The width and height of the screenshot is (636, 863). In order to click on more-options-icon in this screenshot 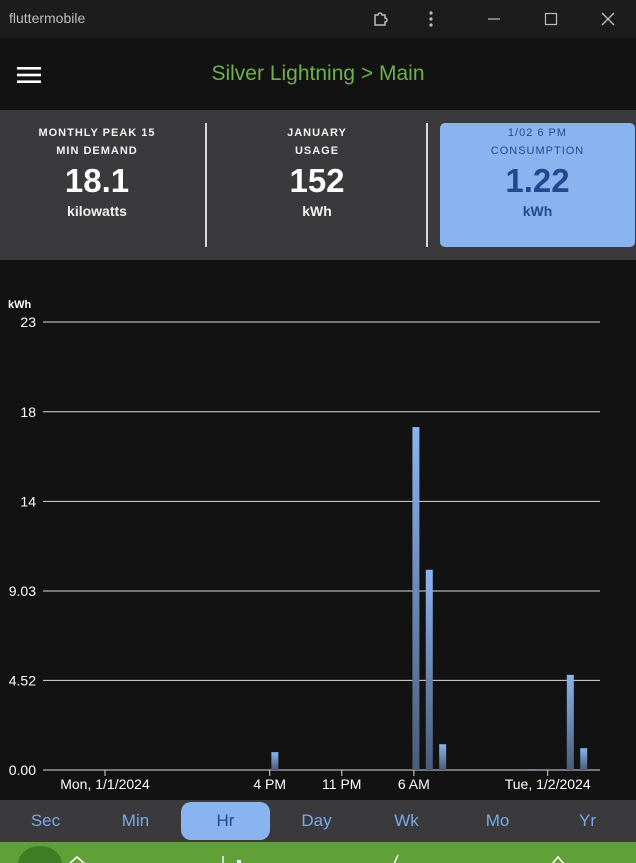, I will do `click(431, 19)`.